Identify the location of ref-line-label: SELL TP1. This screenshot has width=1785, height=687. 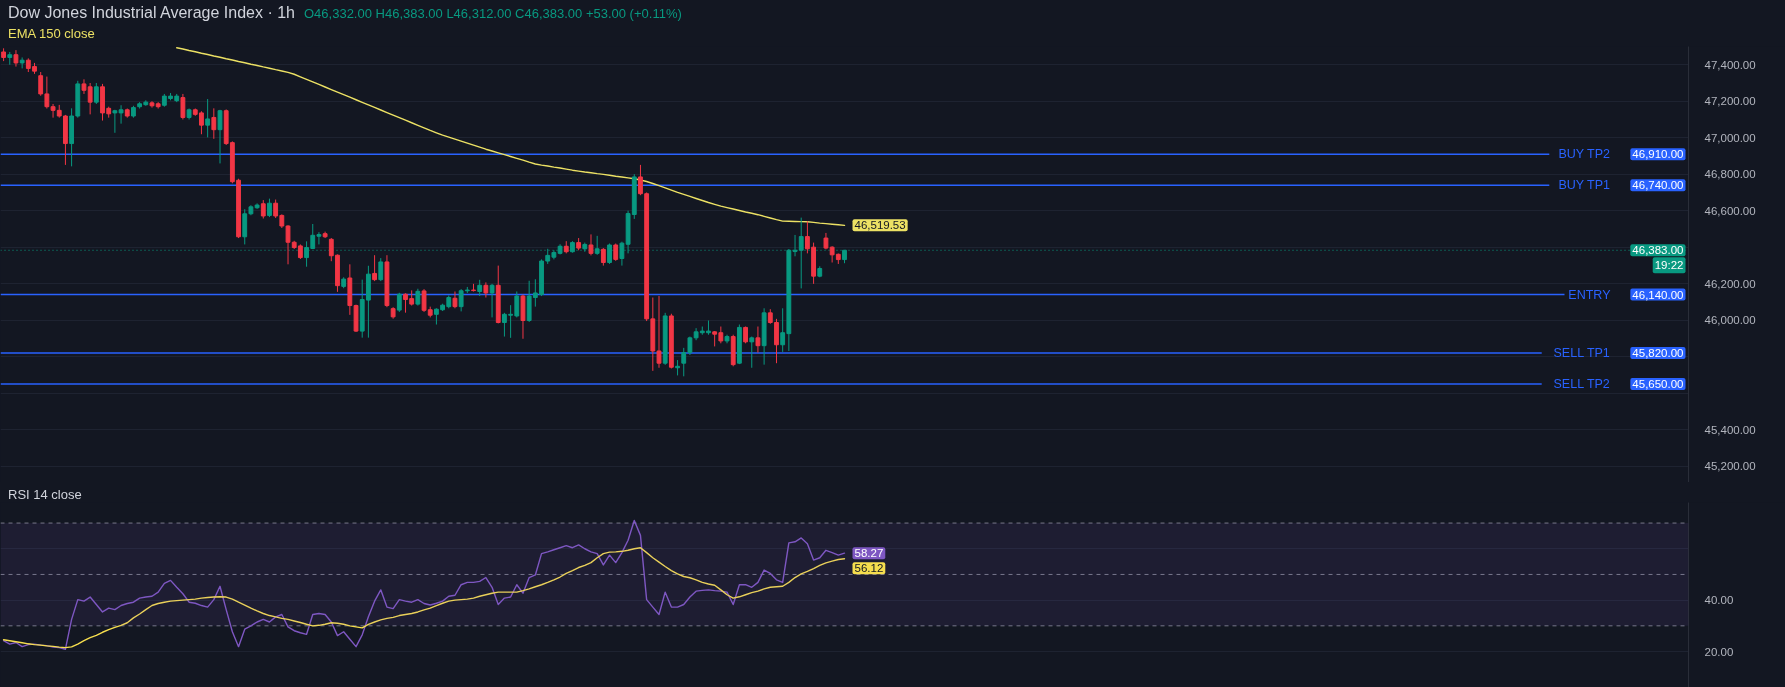
(1581, 352).